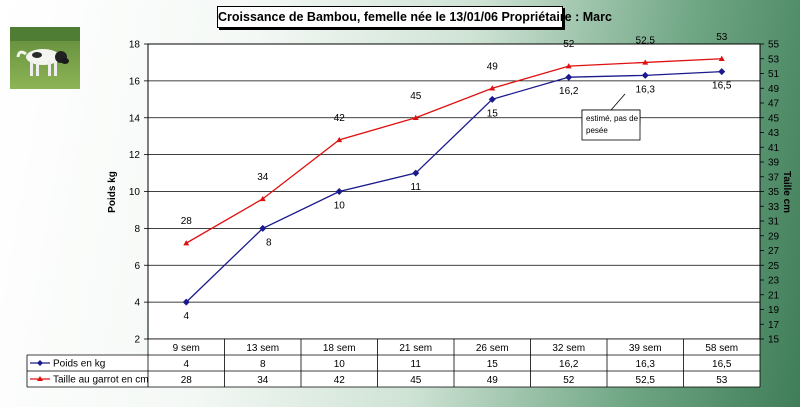  What do you see at coordinates (722, 37) in the screenshot?
I see `height-data-label: 53` at bounding box center [722, 37].